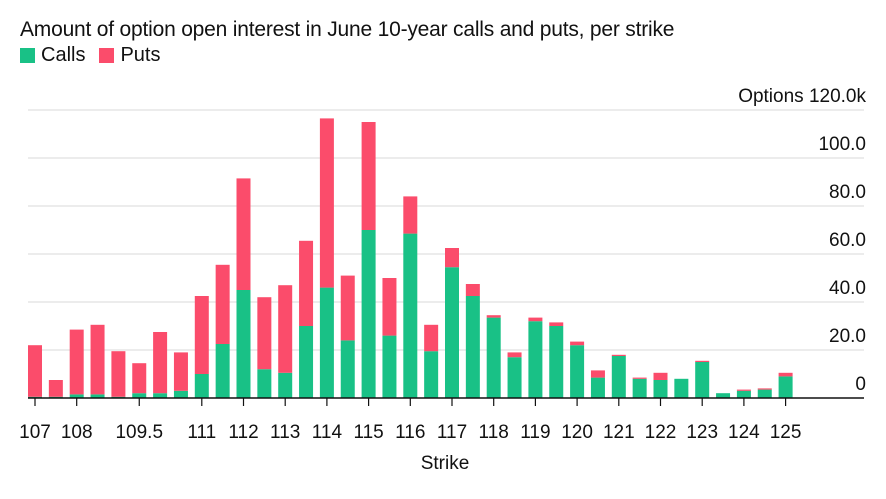  I want to click on x-tick-label: 119, so click(535, 432).